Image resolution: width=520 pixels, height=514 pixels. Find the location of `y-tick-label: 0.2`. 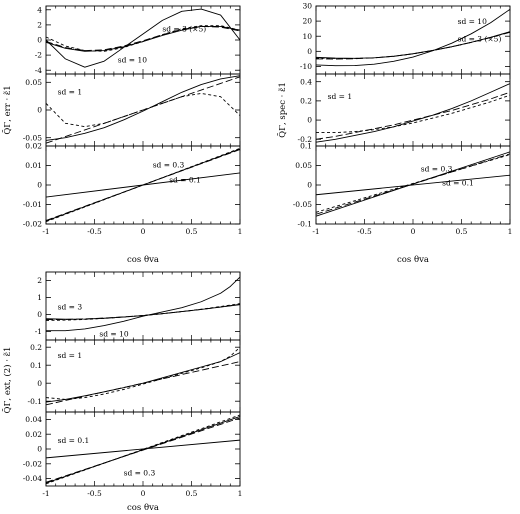

y-tick-label: 0.2 is located at coordinates (306, 100).